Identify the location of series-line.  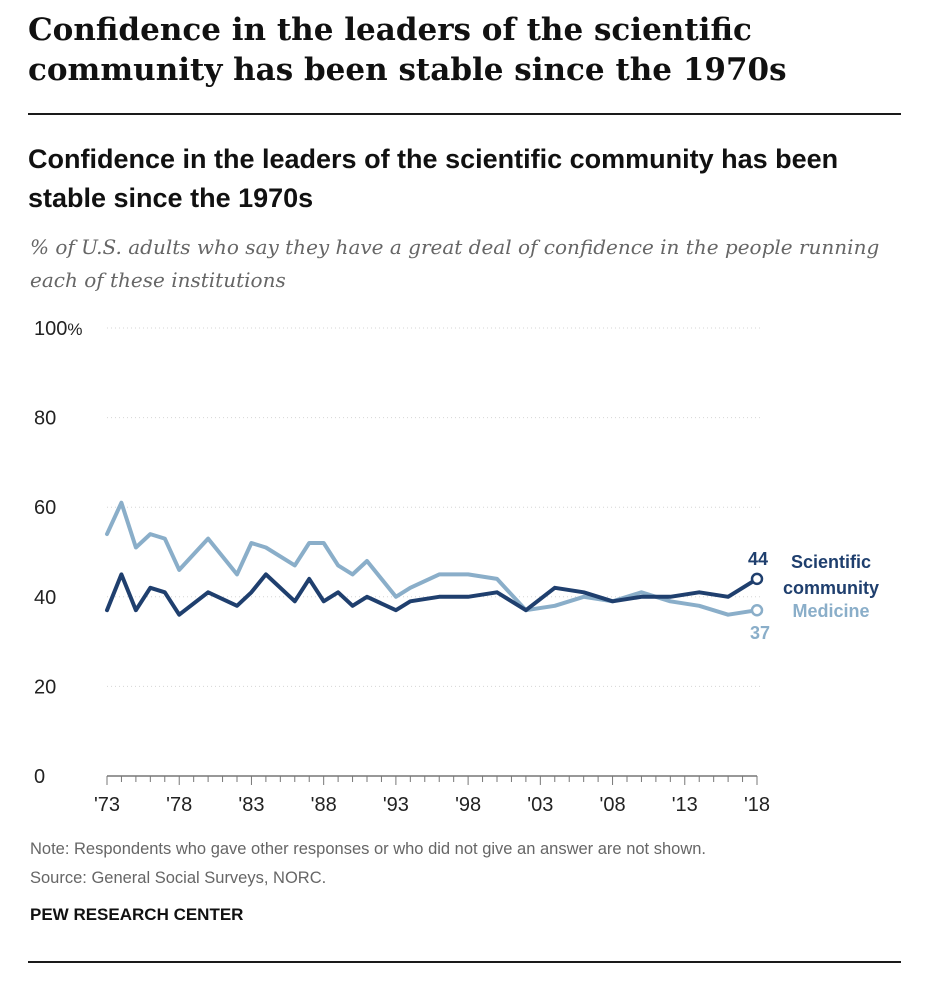
(432, 594).